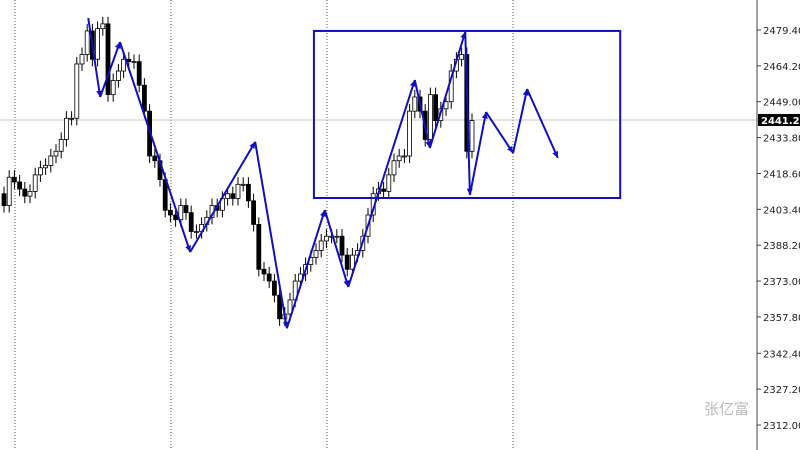  Describe the element at coordinates (727, 409) in the screenshot. I see `watermark: 张亿富` at that location.